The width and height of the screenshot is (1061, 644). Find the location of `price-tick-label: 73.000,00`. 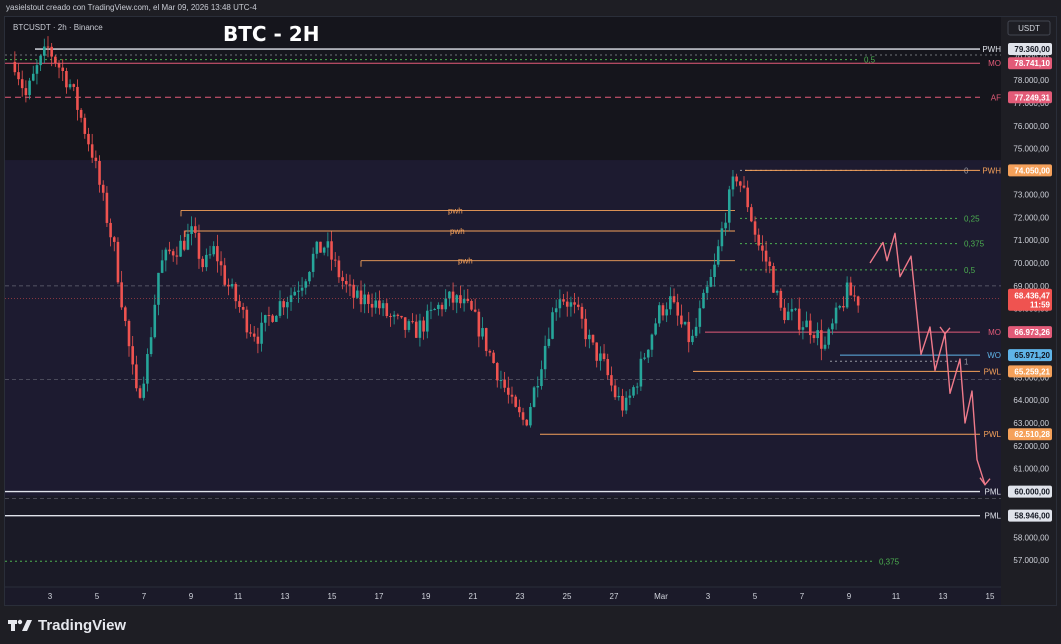

price-tick-label: 73.000,00 is located at coordinates (1031, 194).